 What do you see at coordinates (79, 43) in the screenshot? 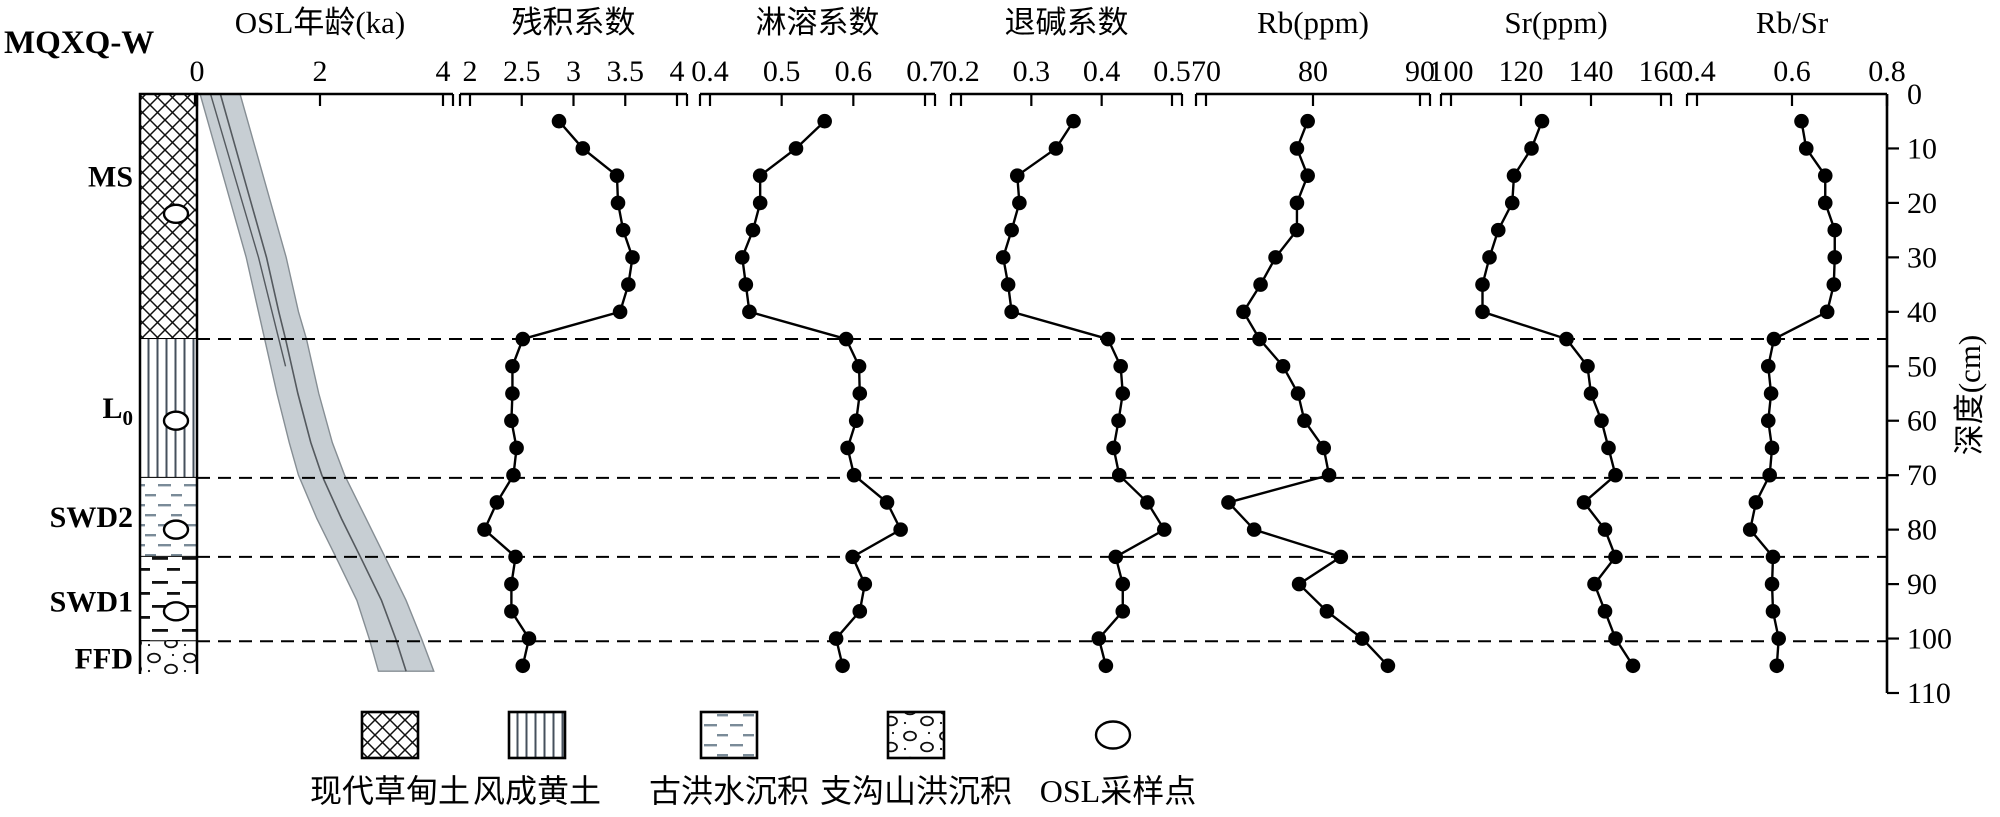
I see `site-label: MQXQ-W` at bounding box center [79, 43].